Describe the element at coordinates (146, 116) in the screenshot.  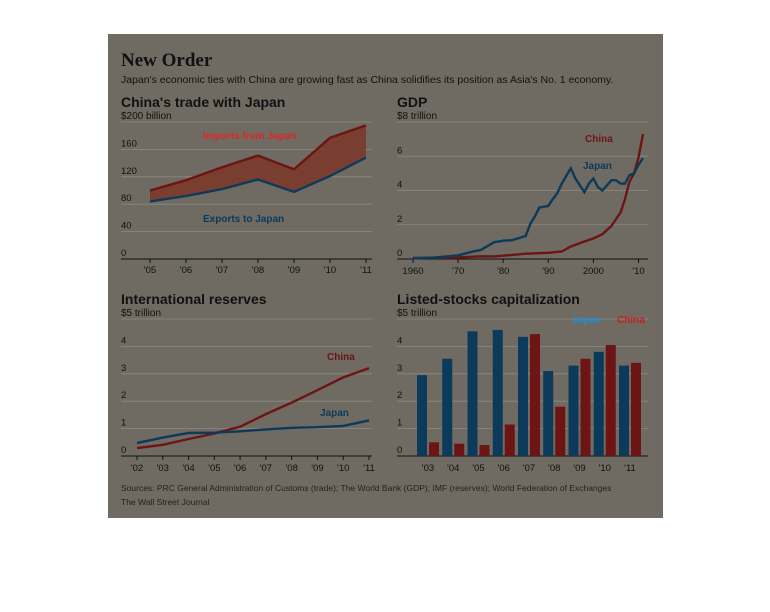
I see `y-tick-label: $200 billion` at that location.